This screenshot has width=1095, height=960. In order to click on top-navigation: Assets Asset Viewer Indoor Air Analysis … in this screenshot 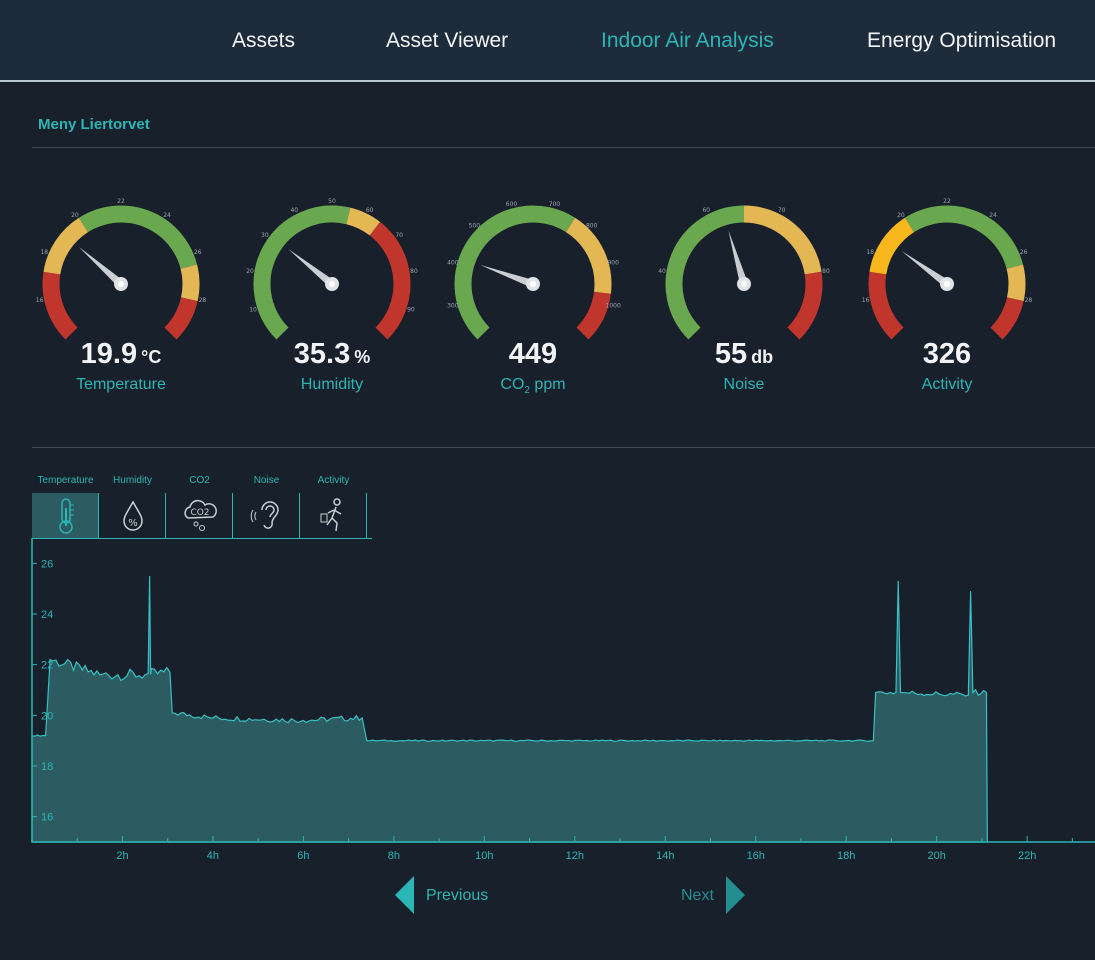, I will do `click(547, 41)`.